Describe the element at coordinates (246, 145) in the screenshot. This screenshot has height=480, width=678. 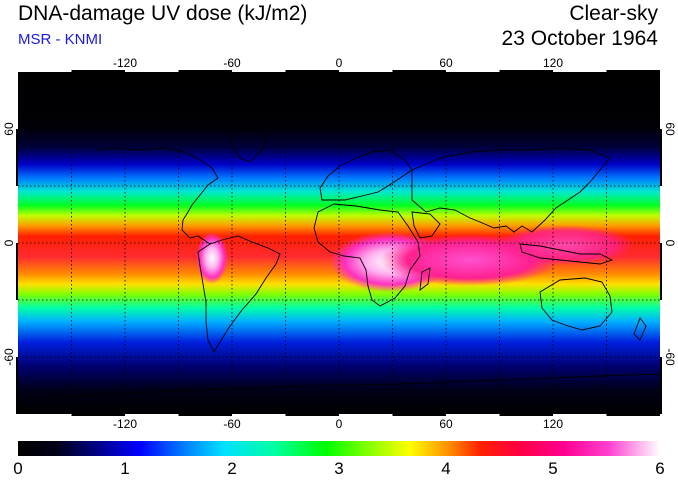
I see `coast-greenland` at that location.